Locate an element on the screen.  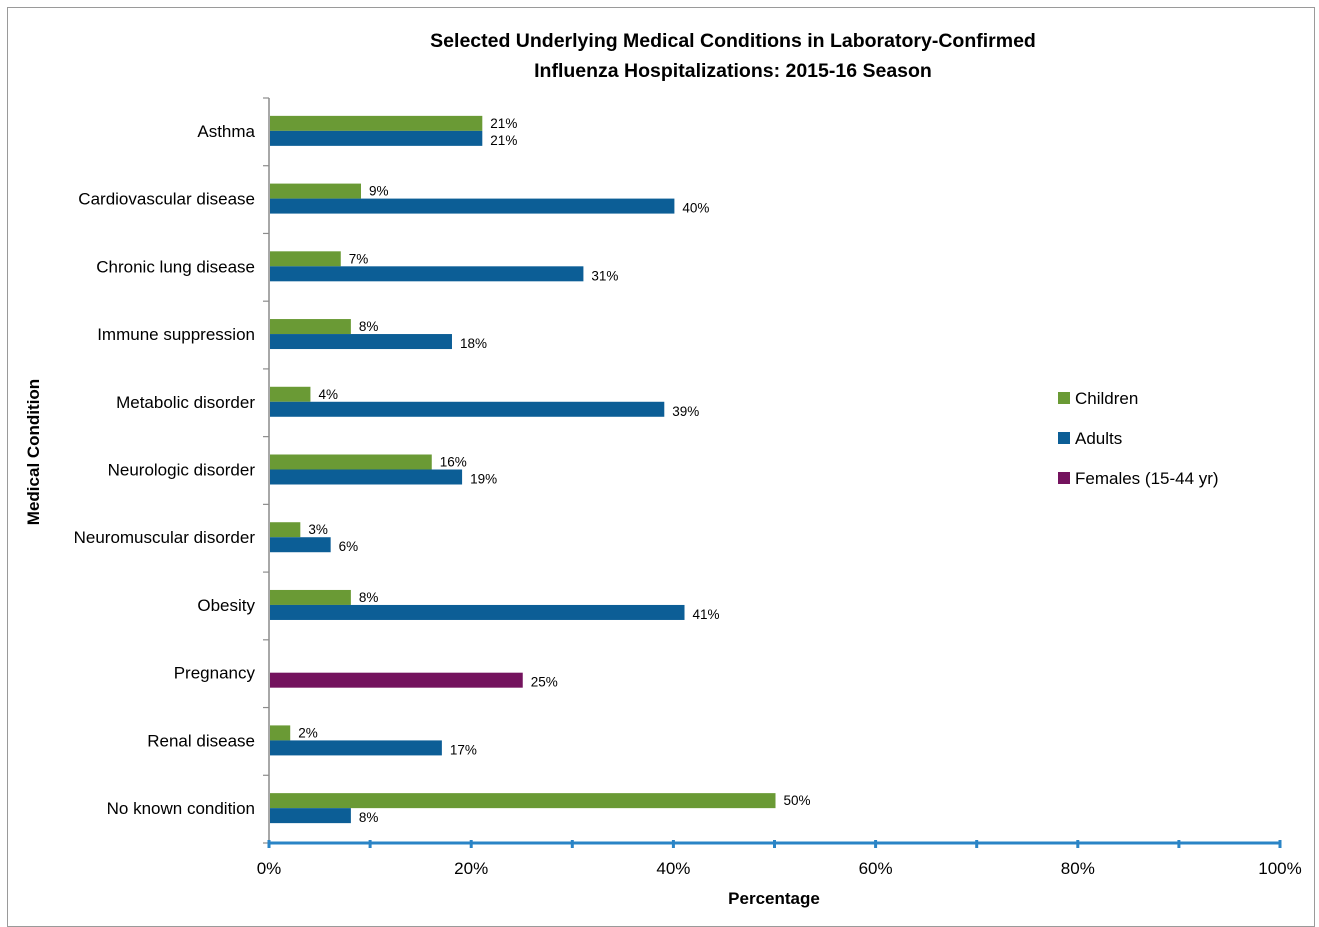
x-tick-label: 80% is located at coordinates (1078, 868).